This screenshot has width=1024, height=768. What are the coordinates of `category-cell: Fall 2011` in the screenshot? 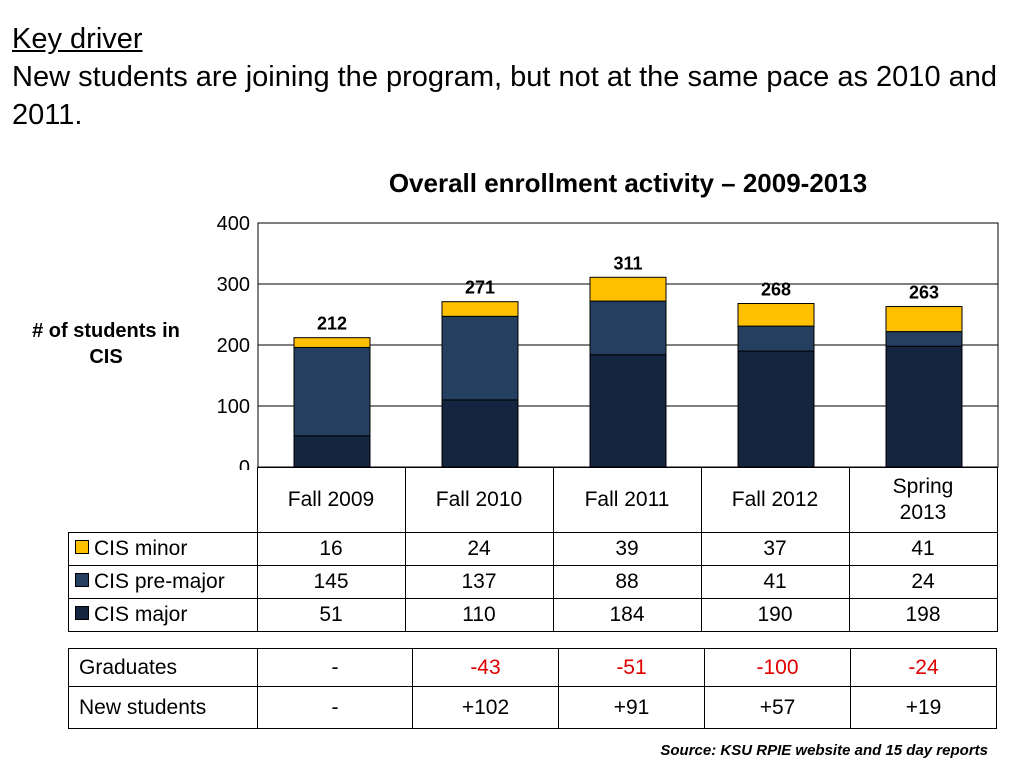 It's located at (627, 500).